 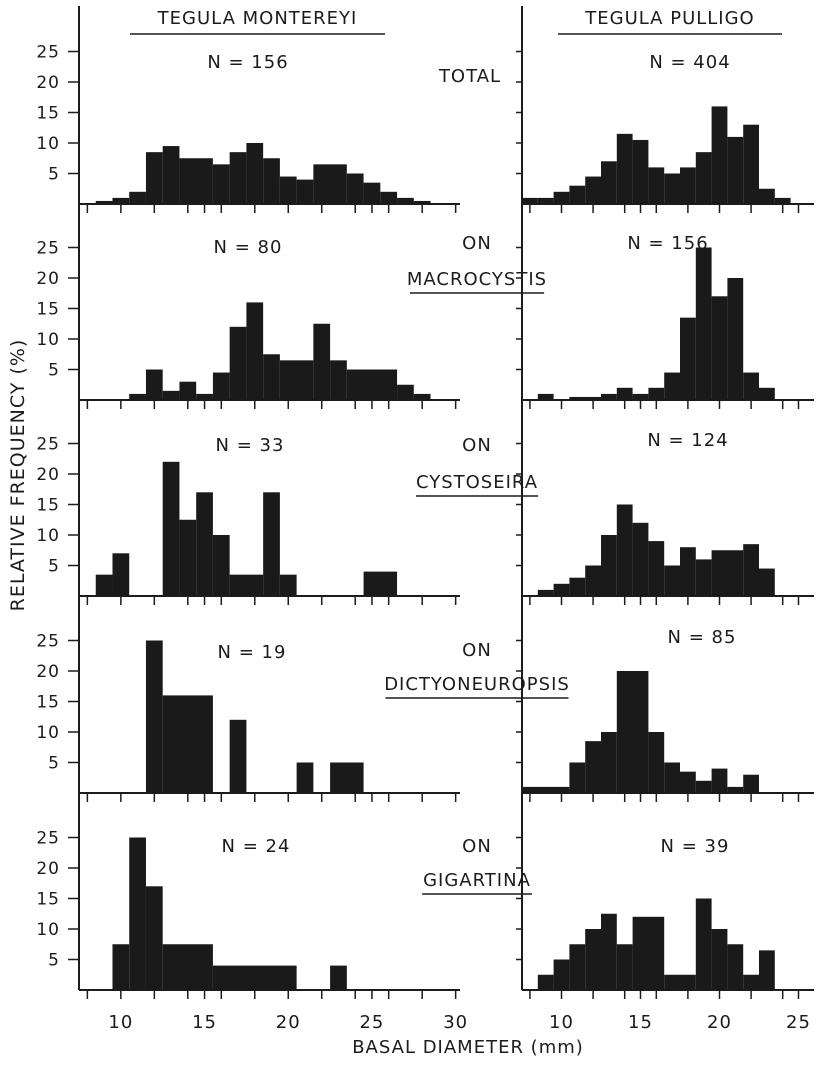 I want to click on substrate-label: MACROCYSTIS, so click(x=477, y=279).